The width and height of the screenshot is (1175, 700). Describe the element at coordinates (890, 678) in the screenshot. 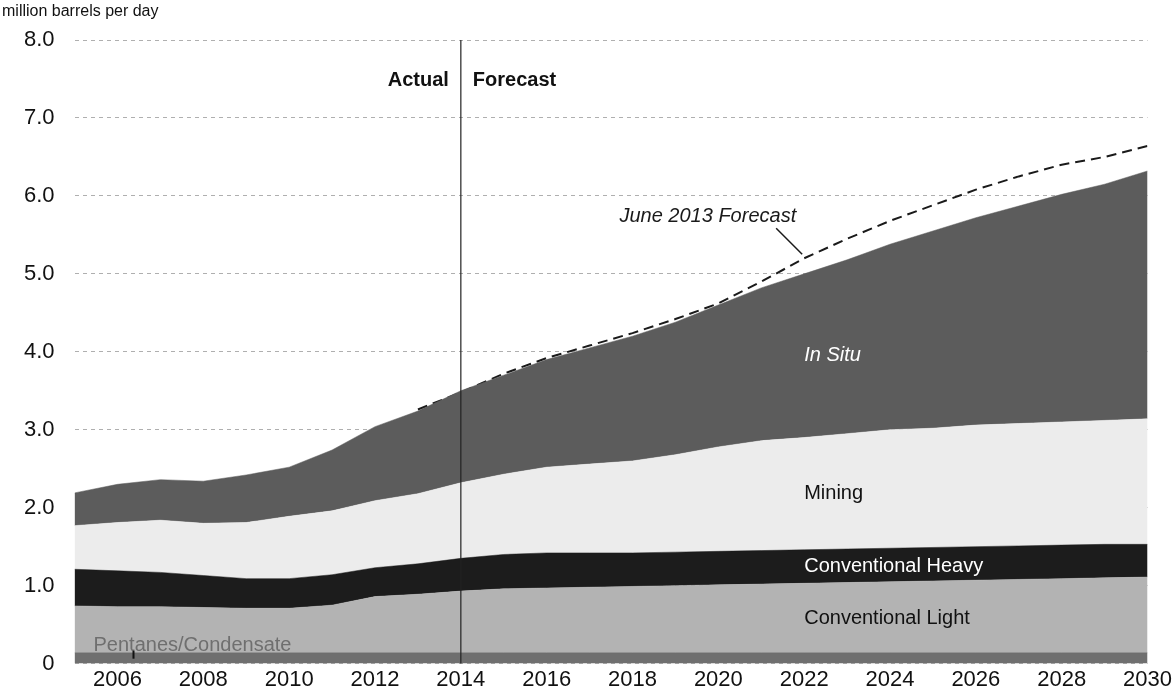

I see `x-tick-label: 2024` at that location.